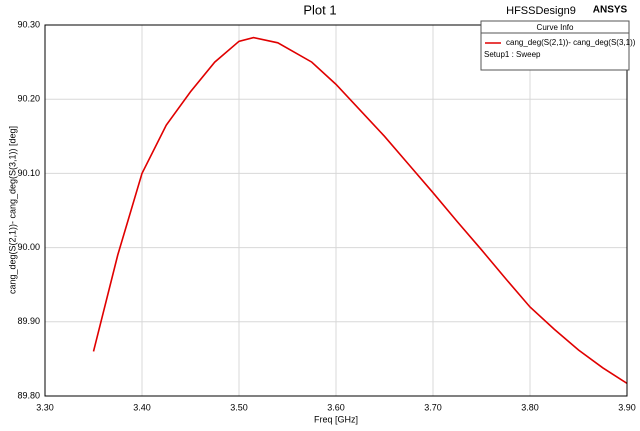 Image resolution: width=640 pixels, height=431 pixels. I want to click on x-tick-label: 3.70, so click(433, 407).